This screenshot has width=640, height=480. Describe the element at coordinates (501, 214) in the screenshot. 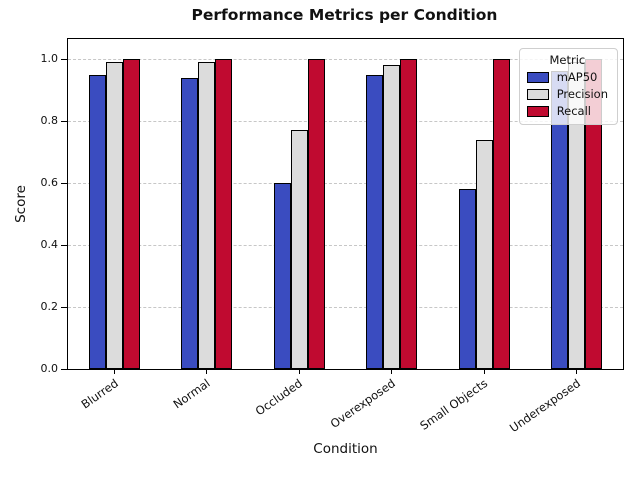

I see `bar-recall-small-objects` at that location.